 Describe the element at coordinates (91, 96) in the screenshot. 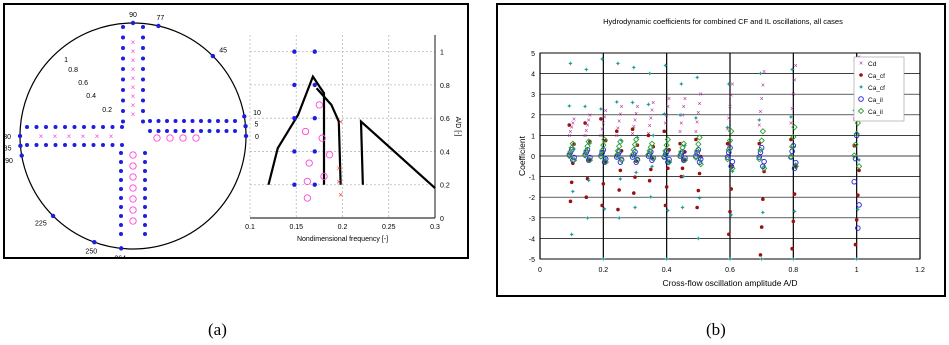

I see `polar-radial-label: 0.4` at that location.